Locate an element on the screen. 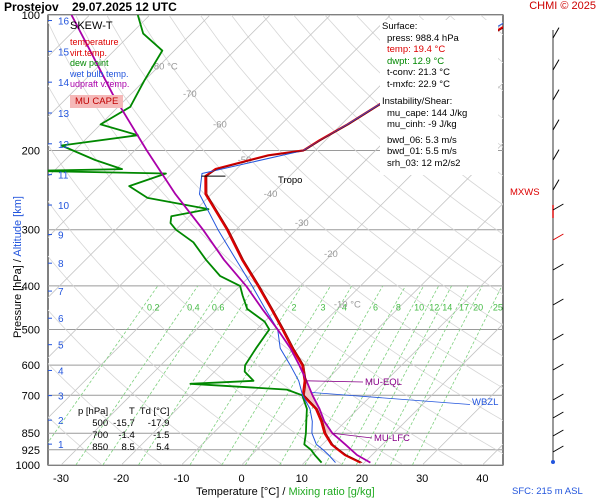  altitude-tick-label: 9 is located at coordinates (61, 236).